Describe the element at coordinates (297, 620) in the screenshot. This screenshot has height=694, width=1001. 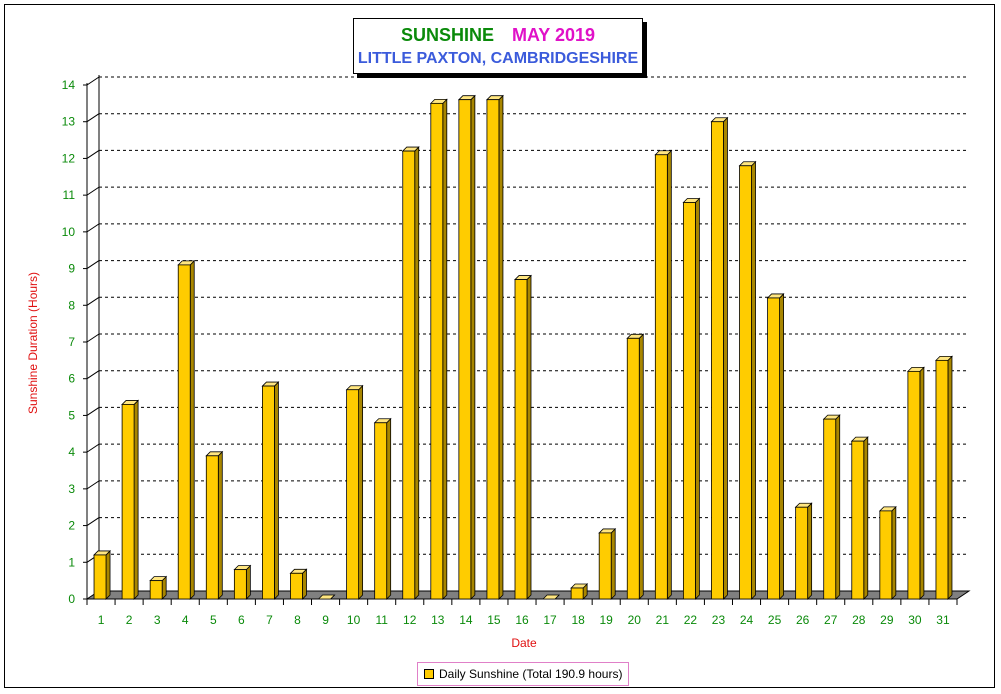
I see `x-tick-label: 8` at that location.